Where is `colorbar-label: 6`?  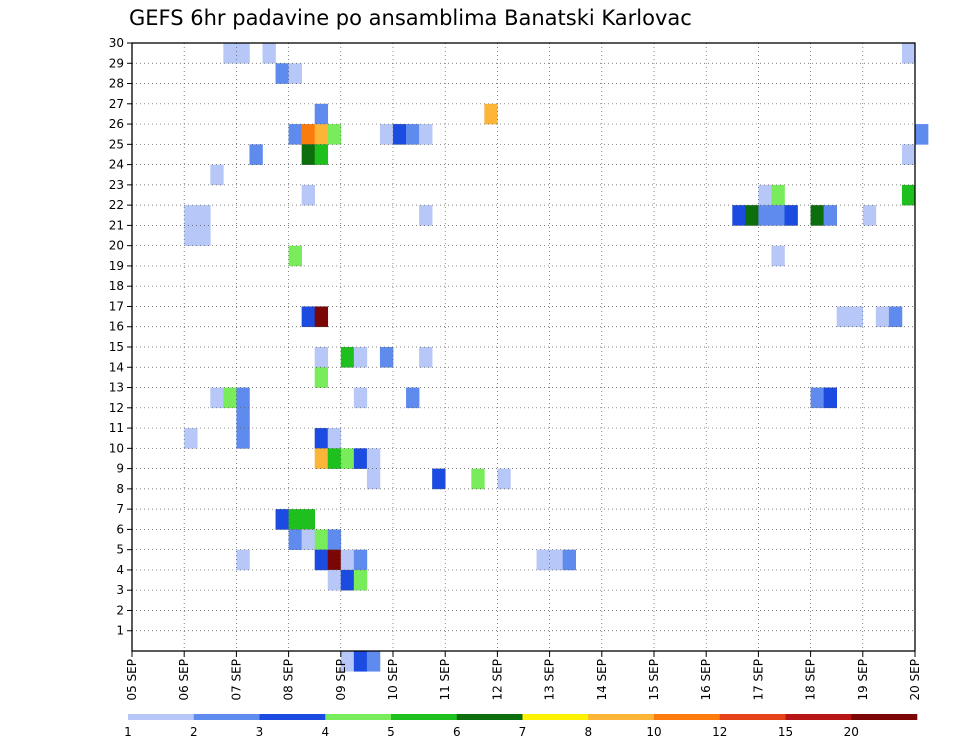 colorbar-label: 6 is located at coordinates (457, 732).